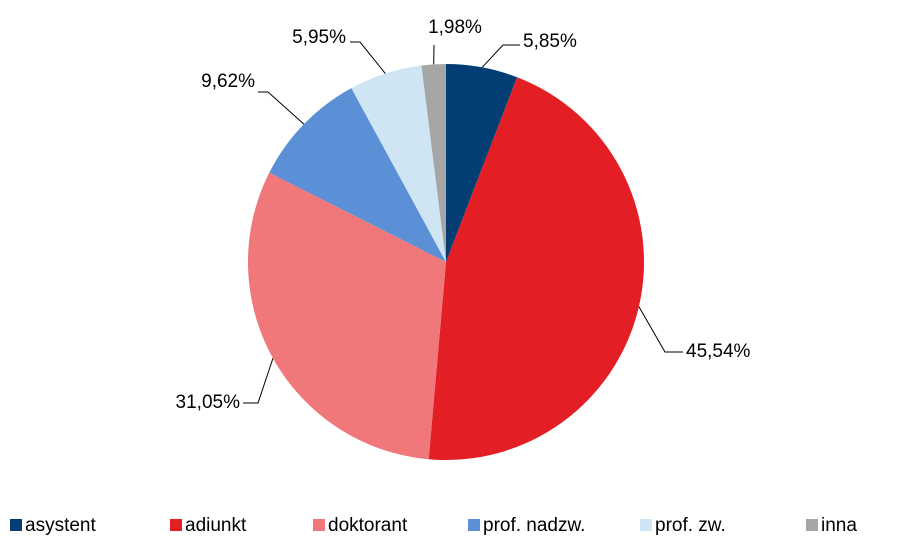 This screenshot has height=539, width=898. What do you see at coordinates (550, 41) in the screenshot?
I see `data-label: 5,85%` at bounding box center [550, 41].